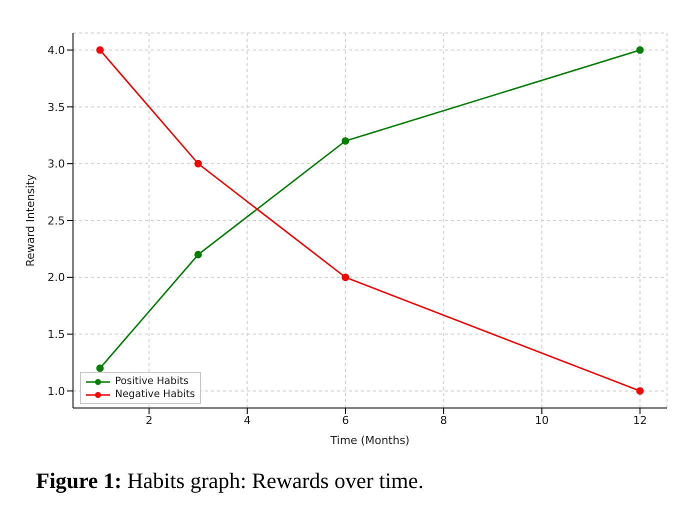 The width and height of the screenshot is (695, 506). What do you see at coordinates (56, 164) in the screenshot?
I see `y-tick-label: 3.0` at bounding box center [56, 164].